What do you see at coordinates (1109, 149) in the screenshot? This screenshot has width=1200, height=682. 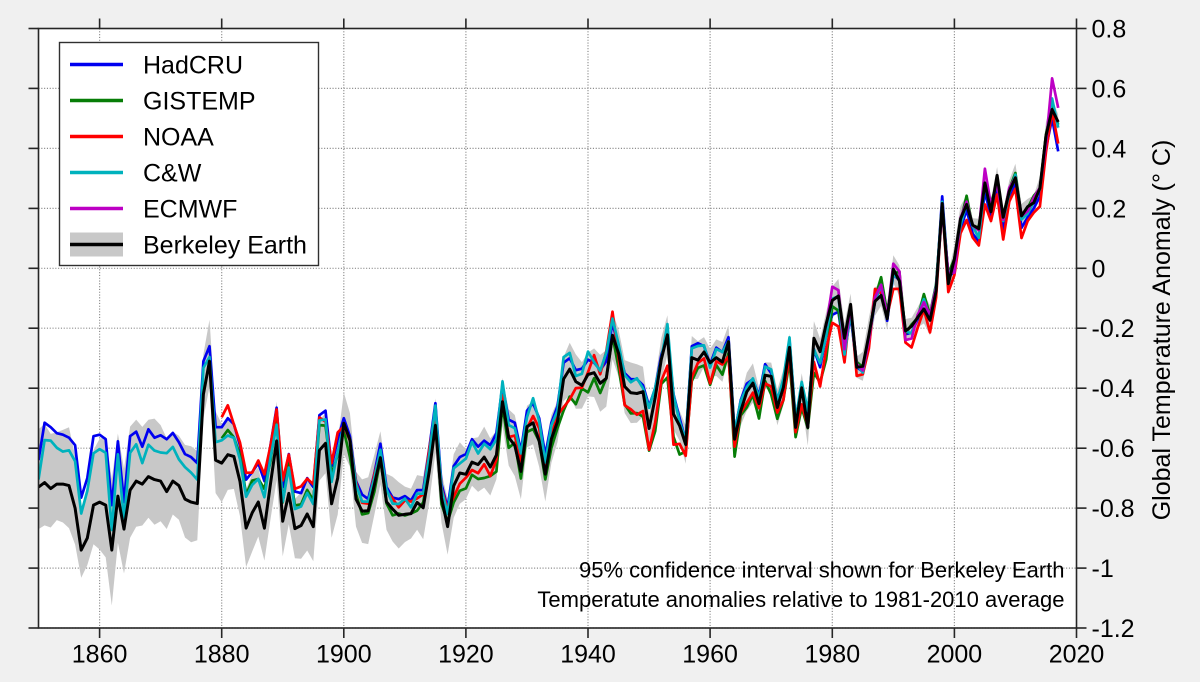 I see `svg-text: 0.4` at bounding box center [1109, 149].